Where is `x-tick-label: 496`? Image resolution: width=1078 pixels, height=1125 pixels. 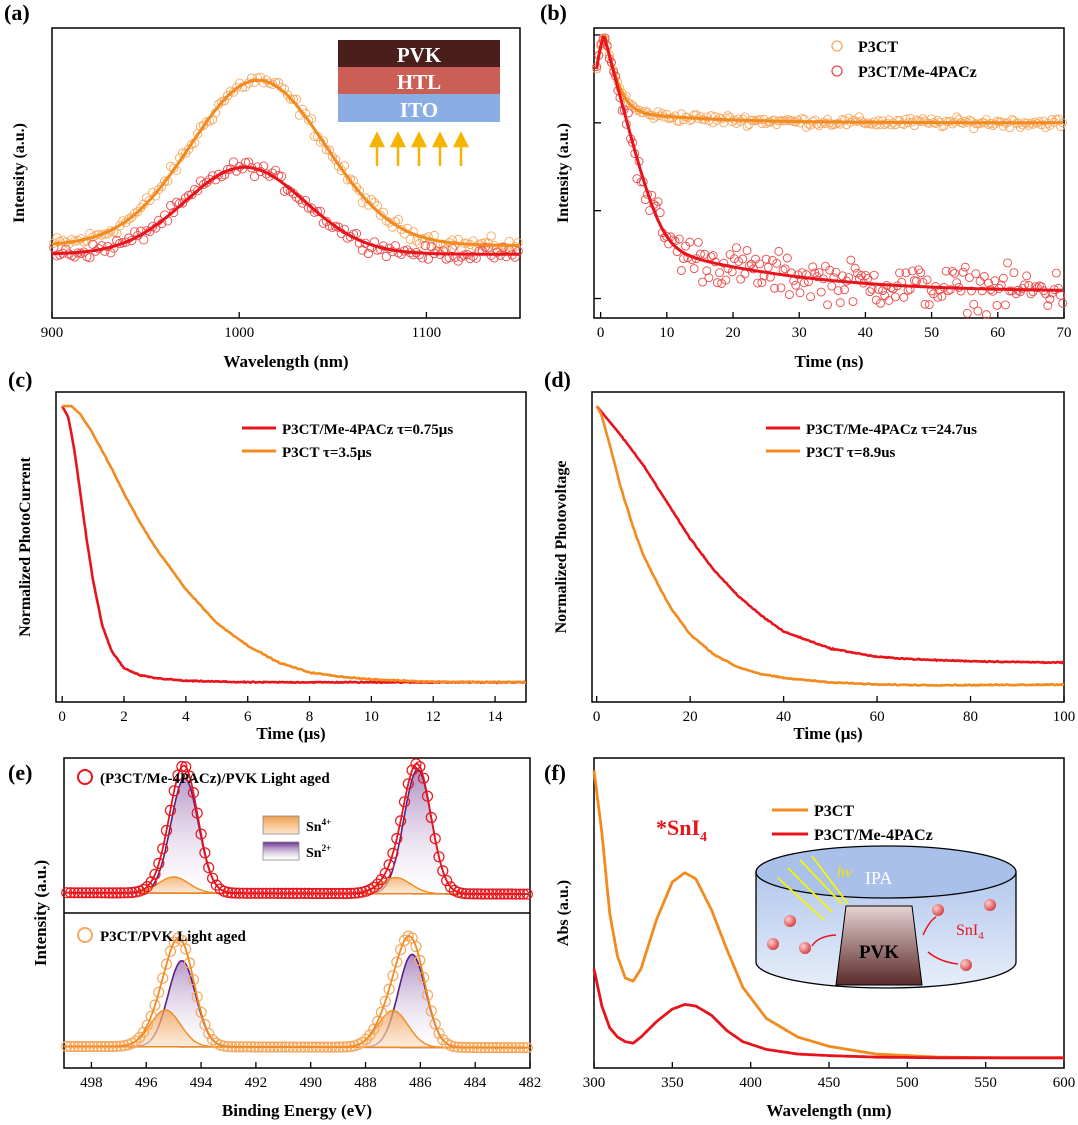
x-tick-label: 496 is located at coordinates (146, 1083).